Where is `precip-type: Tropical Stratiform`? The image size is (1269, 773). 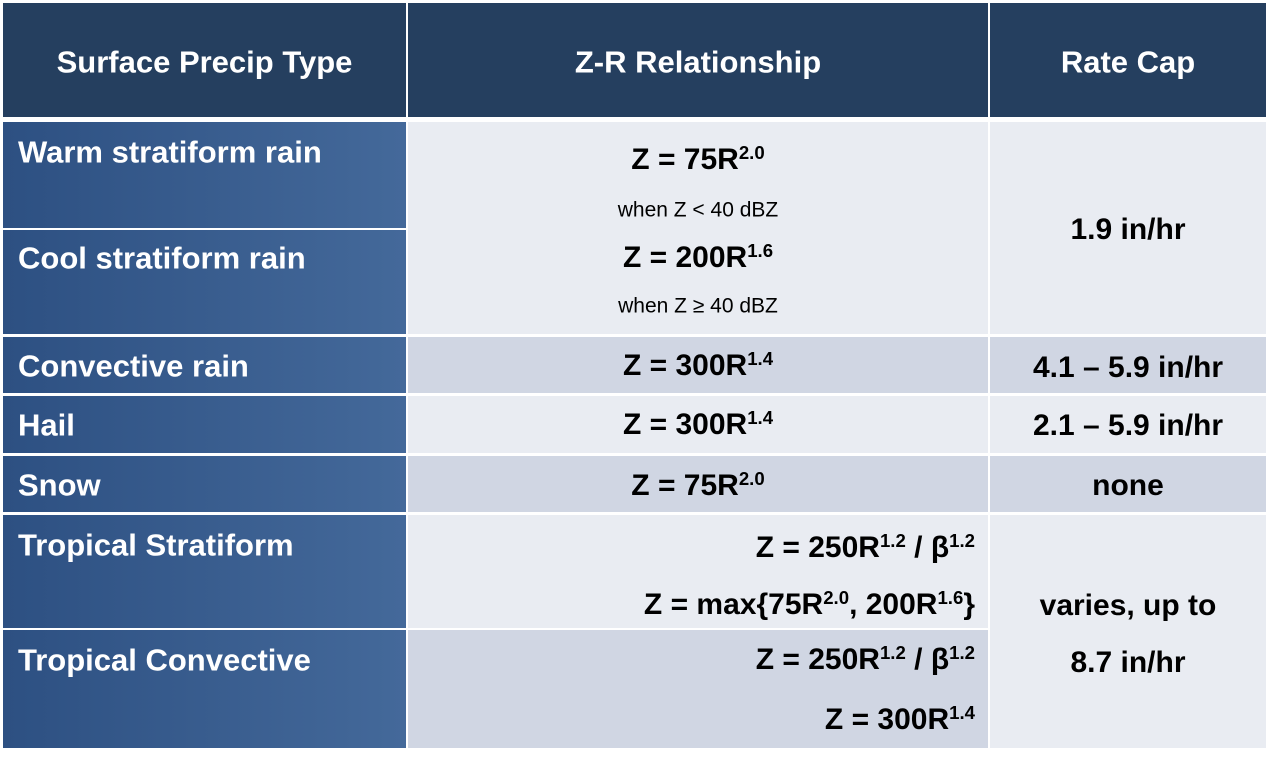
precip-type: Tropical Stratiform is located at coordinates (156, 545).